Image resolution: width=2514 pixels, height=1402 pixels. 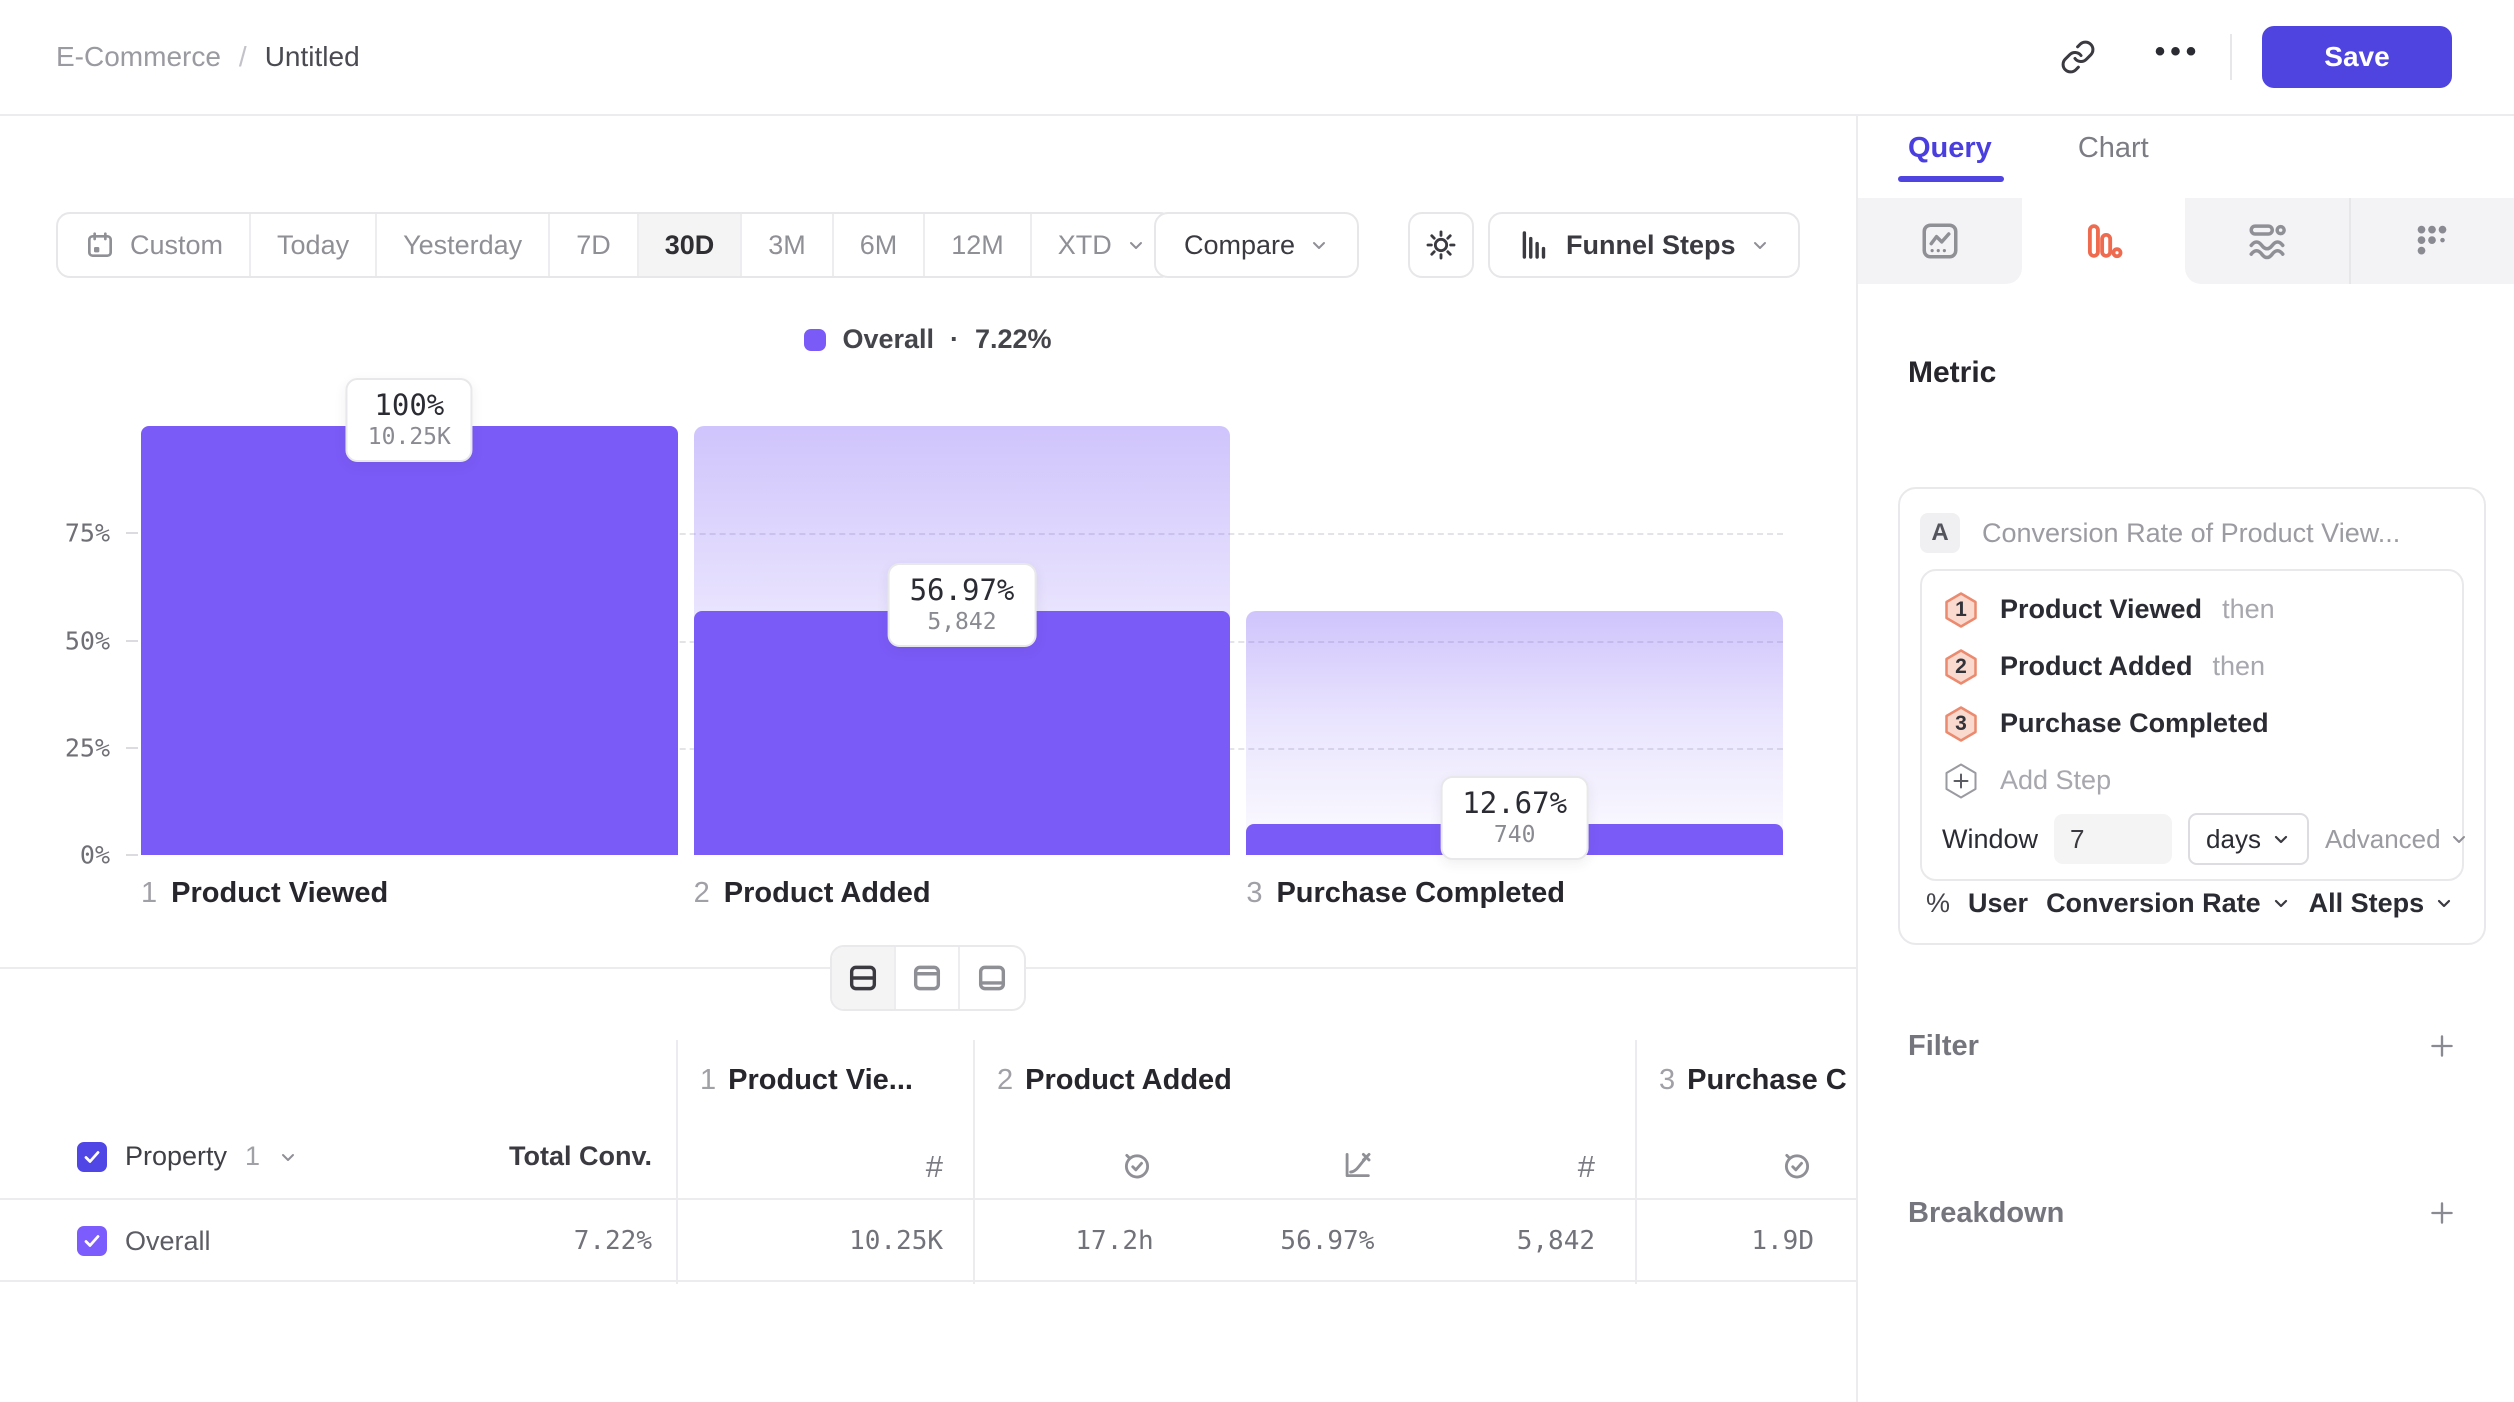 I want to click on property-dropdown-label: Property, so click(x=176, y=1156).